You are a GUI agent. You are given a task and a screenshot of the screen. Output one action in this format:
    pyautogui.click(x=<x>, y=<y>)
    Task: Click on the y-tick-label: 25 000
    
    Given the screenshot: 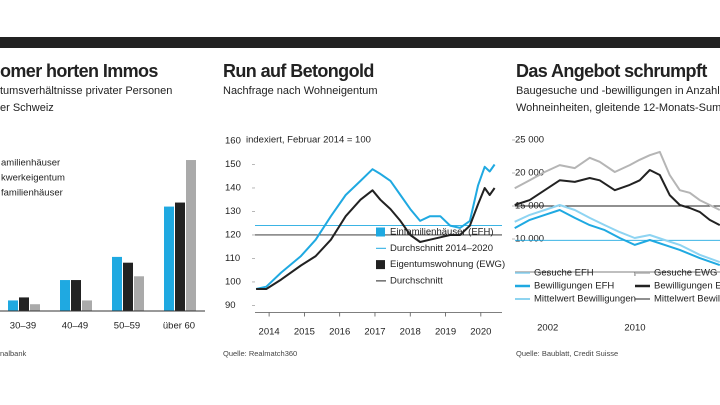 What is the action you would take?
    pyautogui.click(x=529, y=140)
    